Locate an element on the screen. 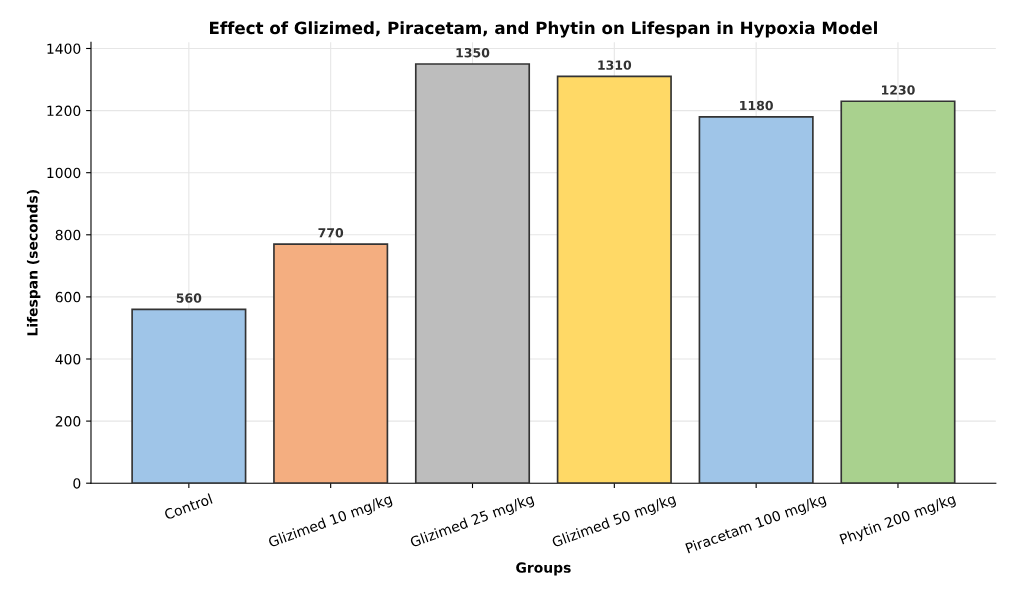 The width and height of the screenshot is (1011, 604). y-tick-label: 800 is located at coordinates (68, 235).